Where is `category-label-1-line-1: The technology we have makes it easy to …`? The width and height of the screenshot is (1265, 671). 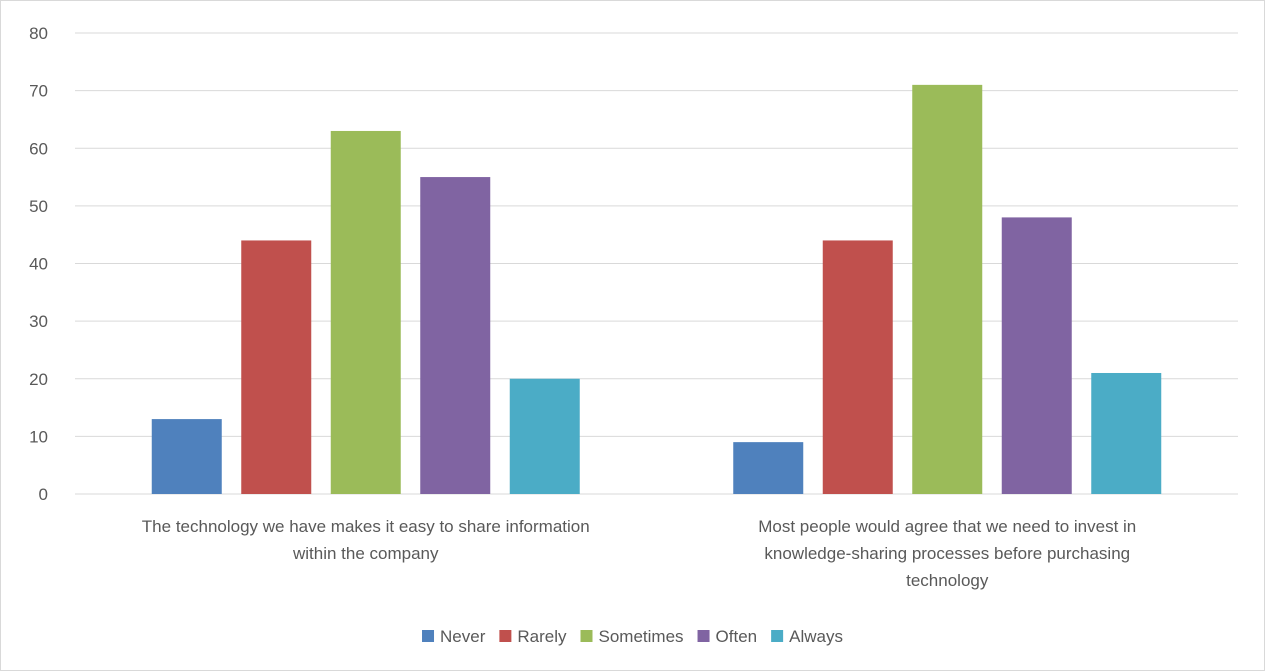
category-label-1-line-1: The technology we have makes it easy to … is located at coordinates (366, 526).